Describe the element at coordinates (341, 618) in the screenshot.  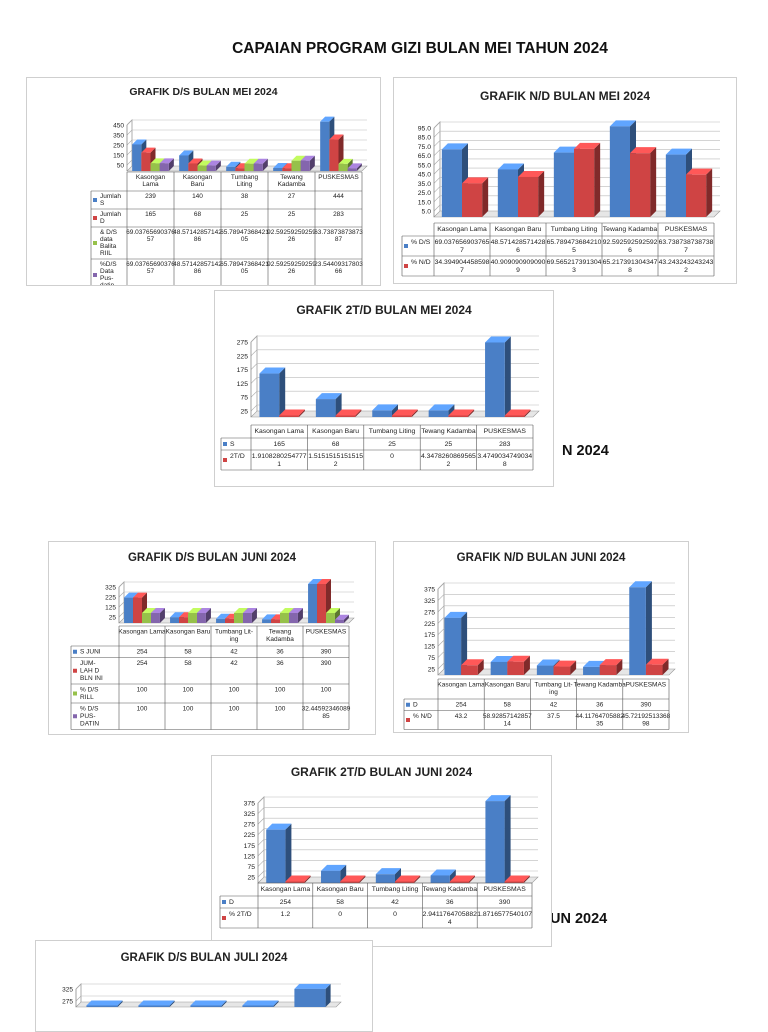
I see `bar--d-s-pus-datin-4` at that location.